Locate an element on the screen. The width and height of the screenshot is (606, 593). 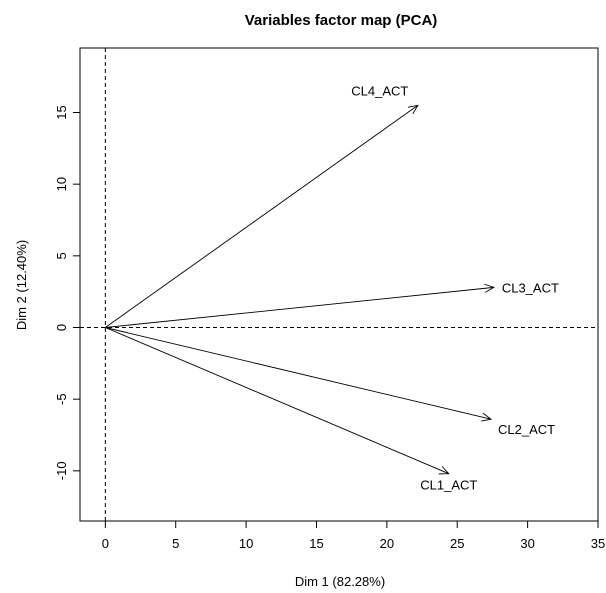
x-tick-label: 25 is located at coordinates (457, 543).